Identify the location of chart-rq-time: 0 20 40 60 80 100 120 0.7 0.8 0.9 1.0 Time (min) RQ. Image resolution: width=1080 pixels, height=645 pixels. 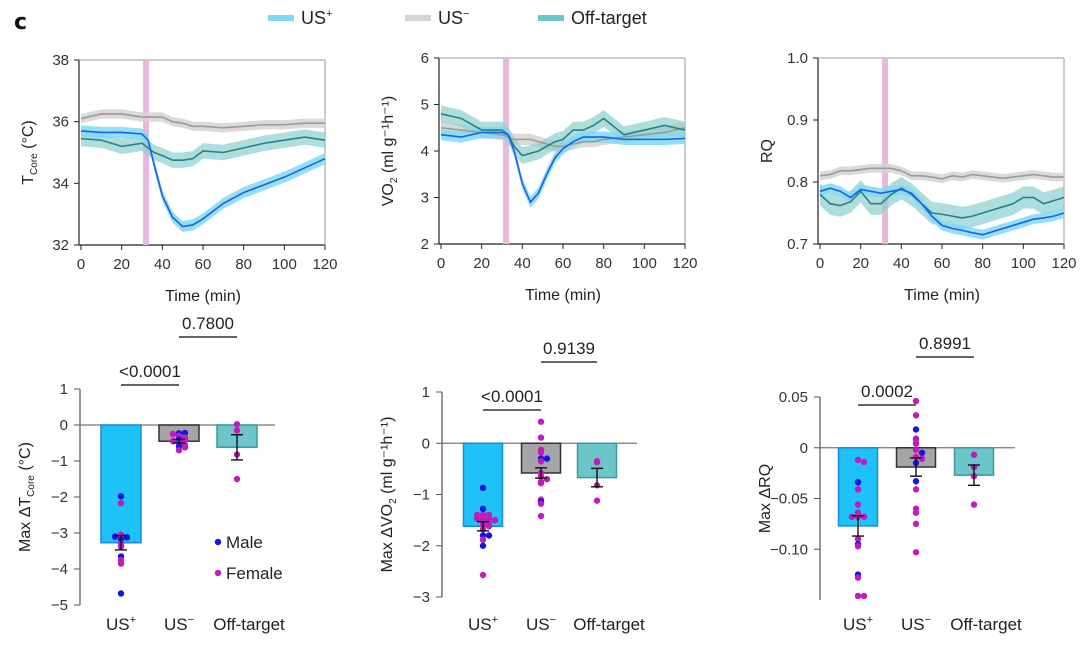
(918, 177).